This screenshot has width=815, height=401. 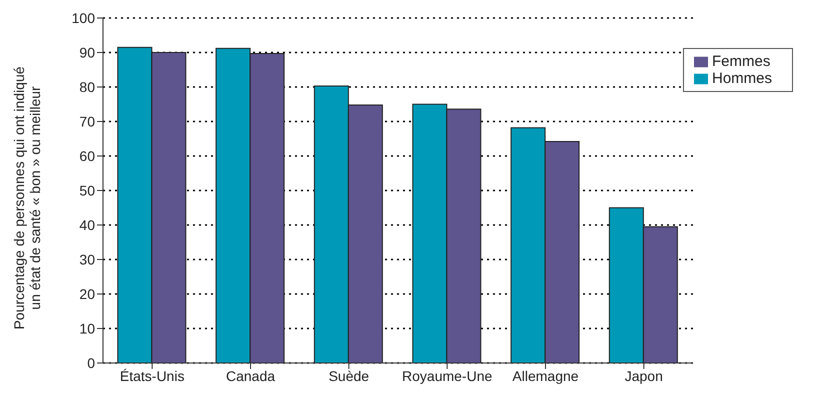 What do you see at coordinates (741, 61) in the screenshot?
I see `legend-label: Femmes` at bounding box center [741, 61].